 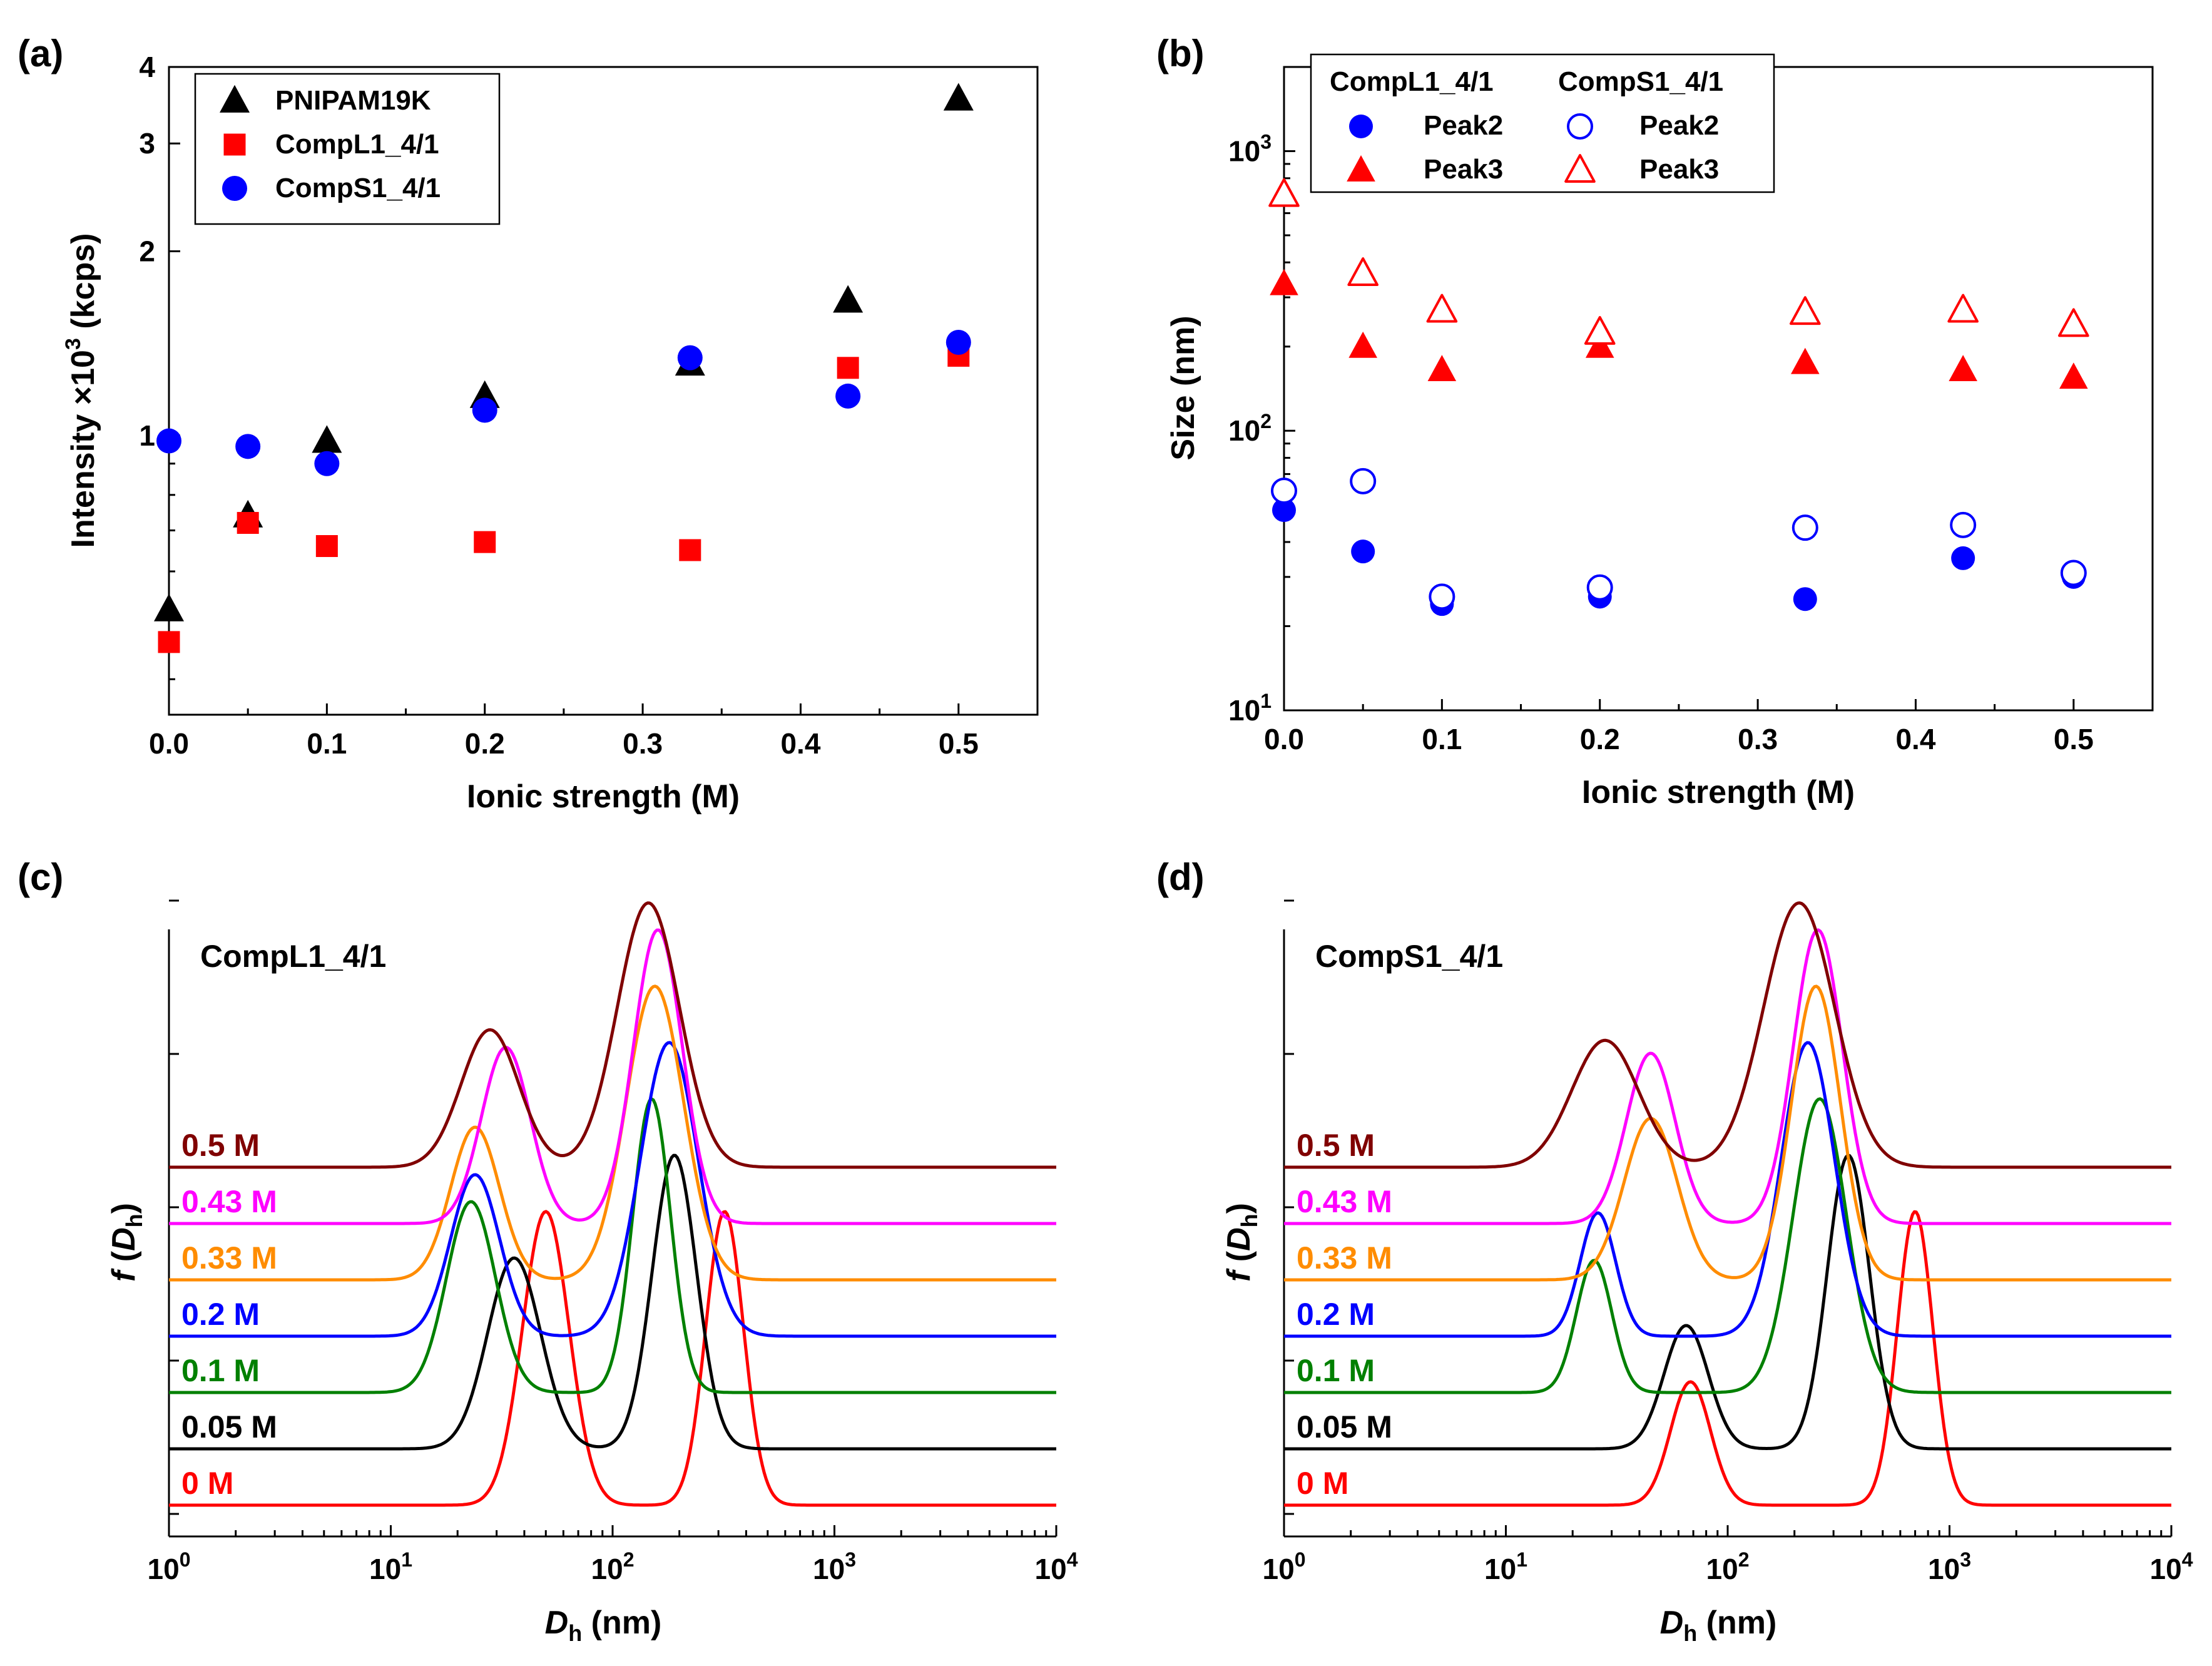 I want to click on x-tick-label-d: 10³, so click(x=1950, y=1566).